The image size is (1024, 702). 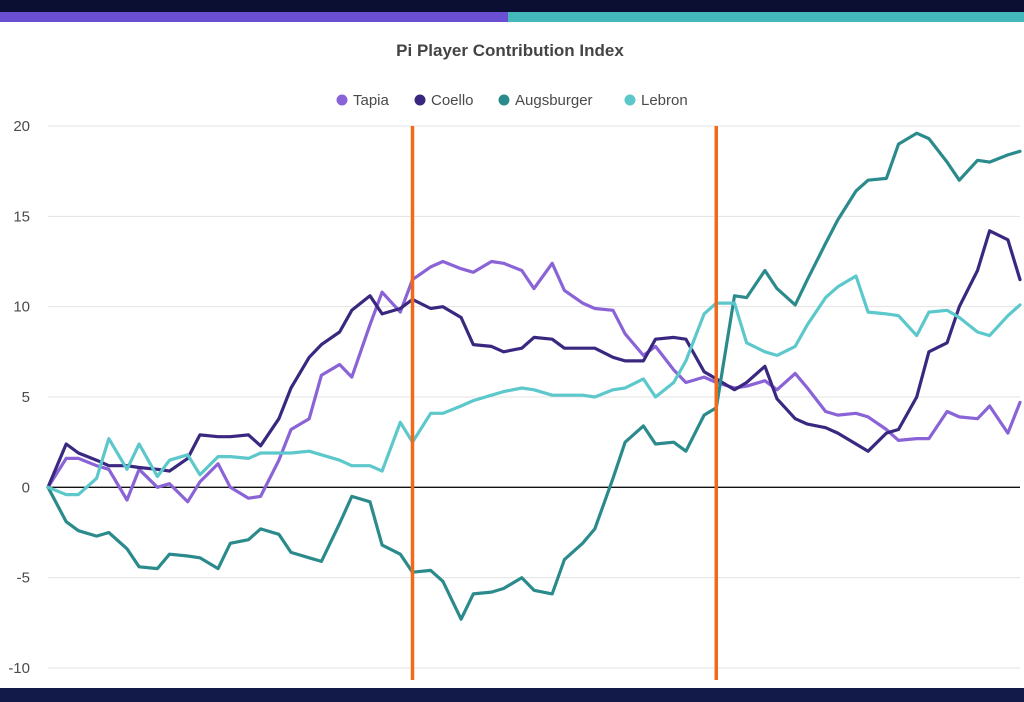 What do you see at coordinates (23, 578) in the screenshot?
I see `y-tick-label: -5` at bounding box center [23, 578].